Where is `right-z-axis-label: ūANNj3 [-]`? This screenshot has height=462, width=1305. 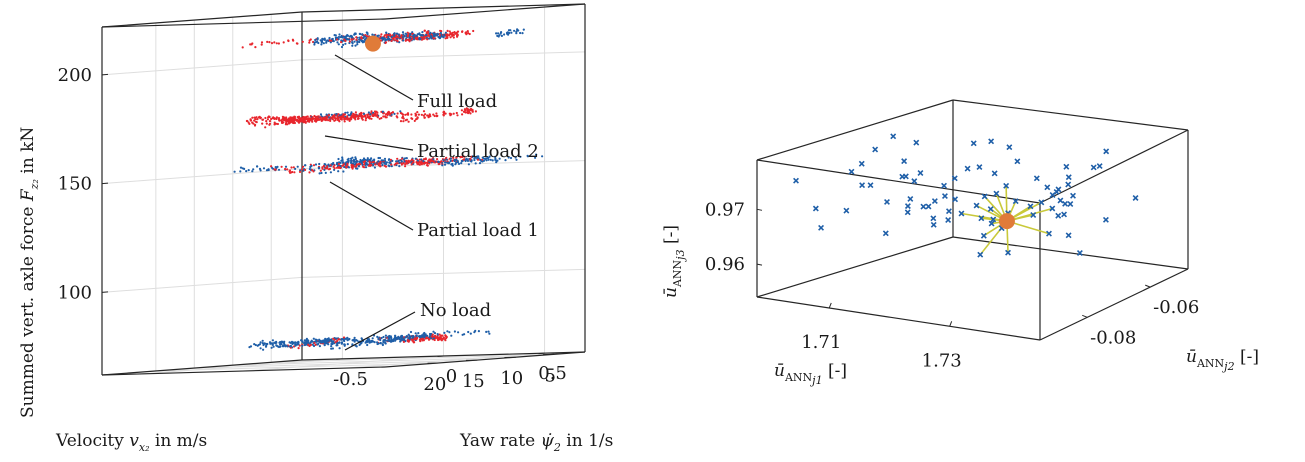 right-z-axis-label: ūANNj3 [-] is located at coordinates (674, 261).